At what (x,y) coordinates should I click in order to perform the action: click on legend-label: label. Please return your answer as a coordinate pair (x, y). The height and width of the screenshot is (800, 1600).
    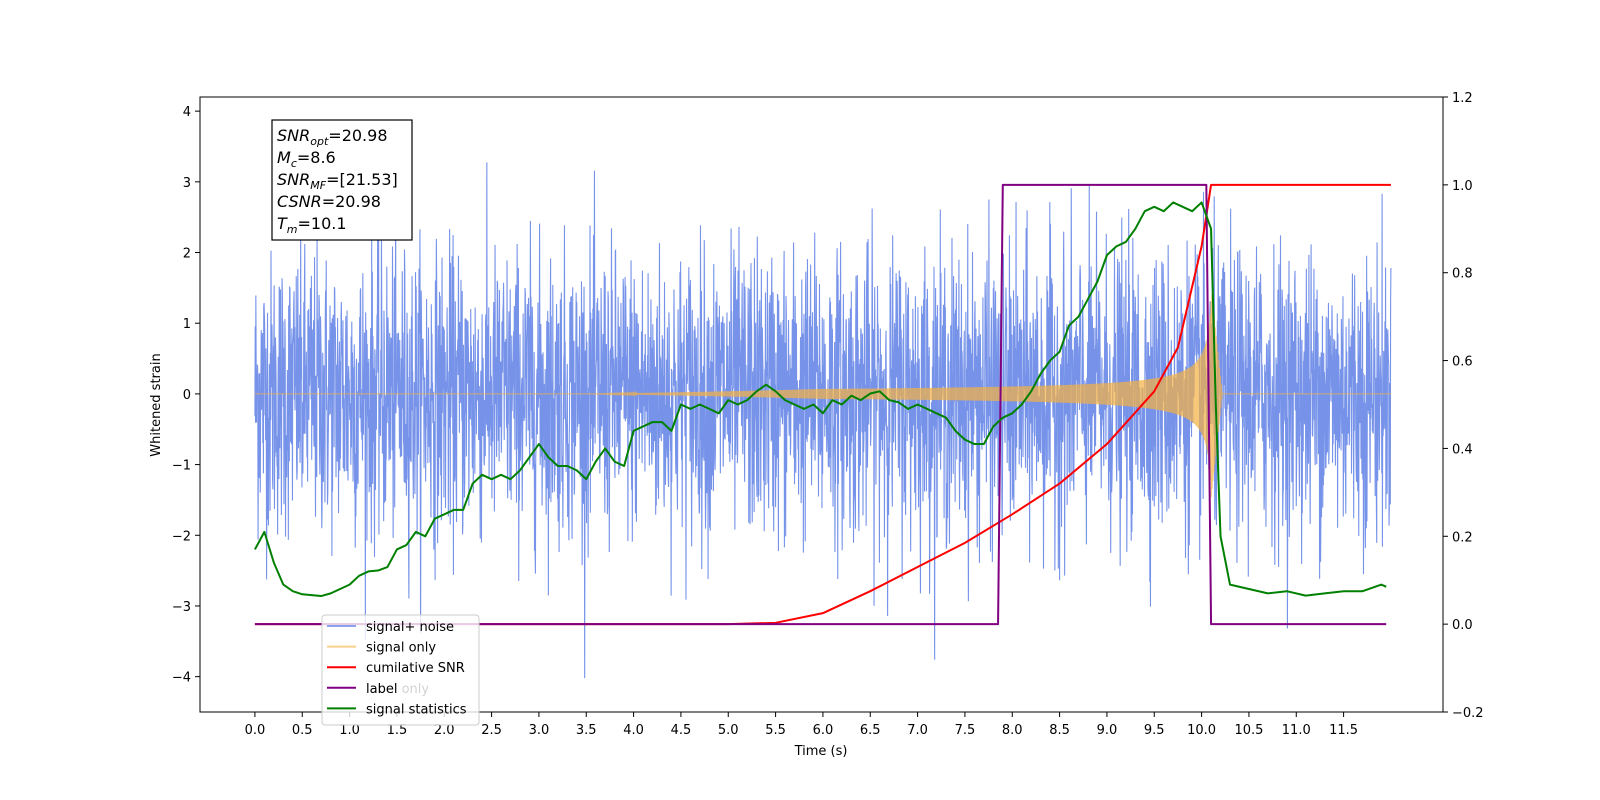
    Looking at the image, I should click on (381, 689).